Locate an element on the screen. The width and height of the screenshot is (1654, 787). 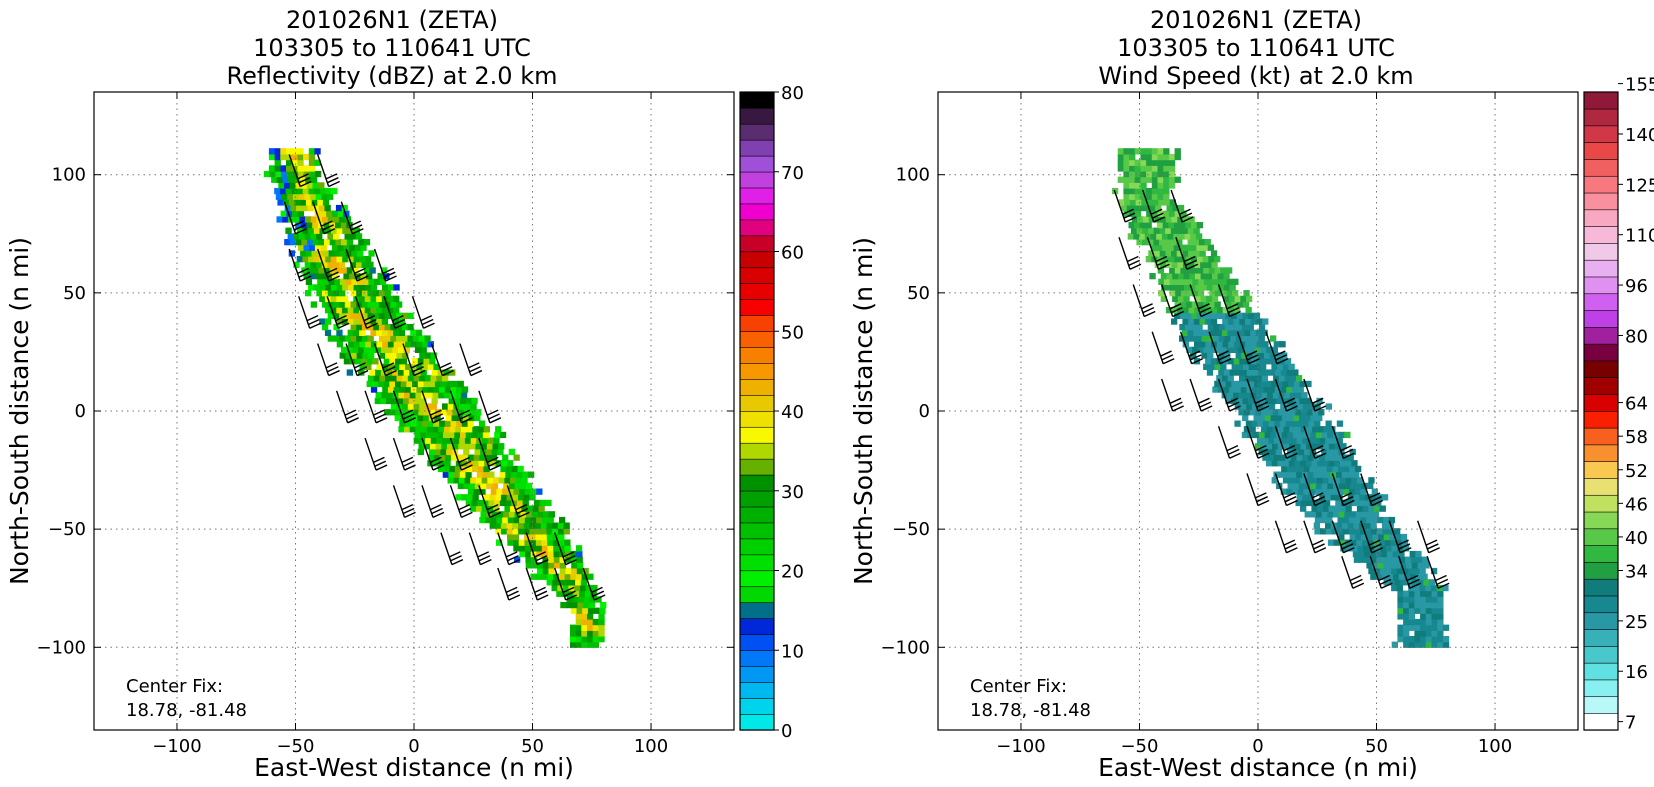
reflectivity-colorbar-segment is located at coordinates (757, 371).